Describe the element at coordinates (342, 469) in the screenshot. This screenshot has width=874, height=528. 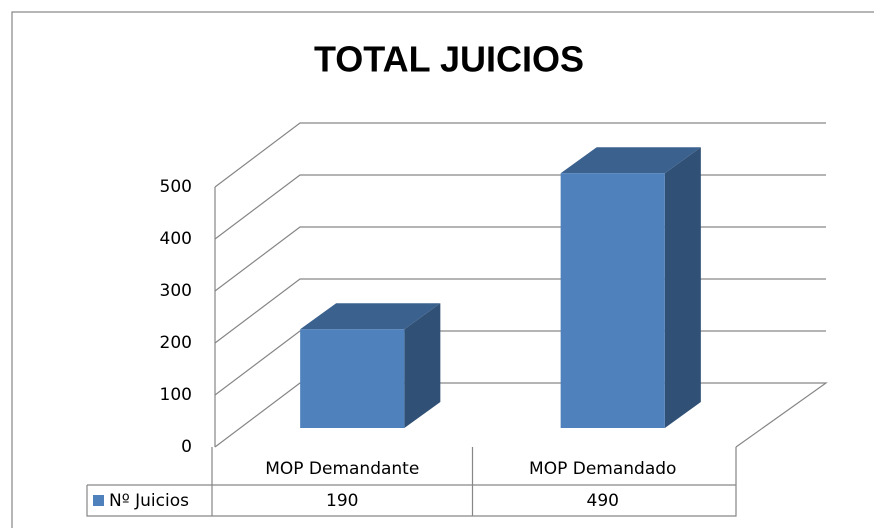
I see `x-tick-label: MOP Demandante` at that location.